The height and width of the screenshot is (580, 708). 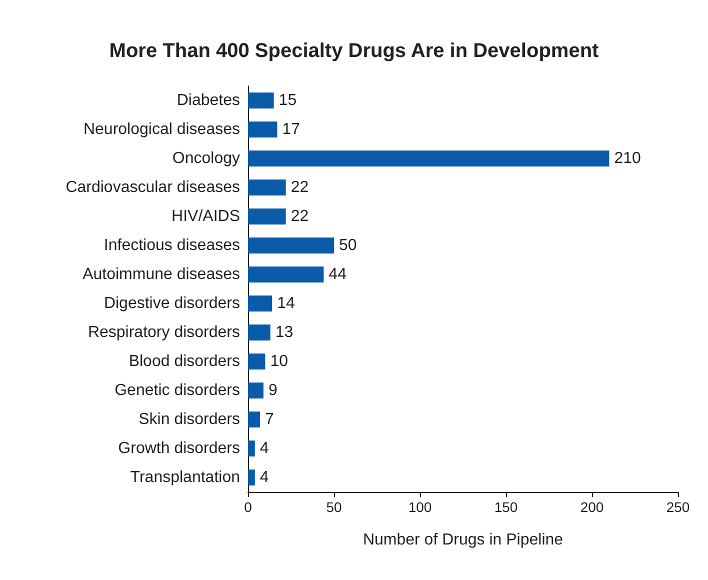 I want to click on x-tick-label: 200, so click(x=592, y=507).